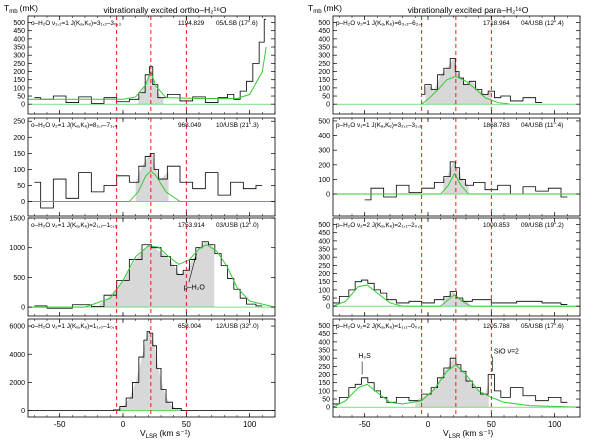  I want to click on left-y-unit: Tmb (mK), so click(21, 9).